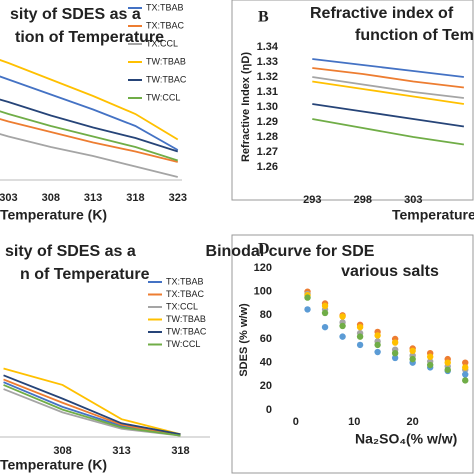 This screenshot has width=474, height=474. What do you see at coordinates (413, 422) in the screenshot?
I see `x-tick-label: 20` at bounding box center [413, 422].